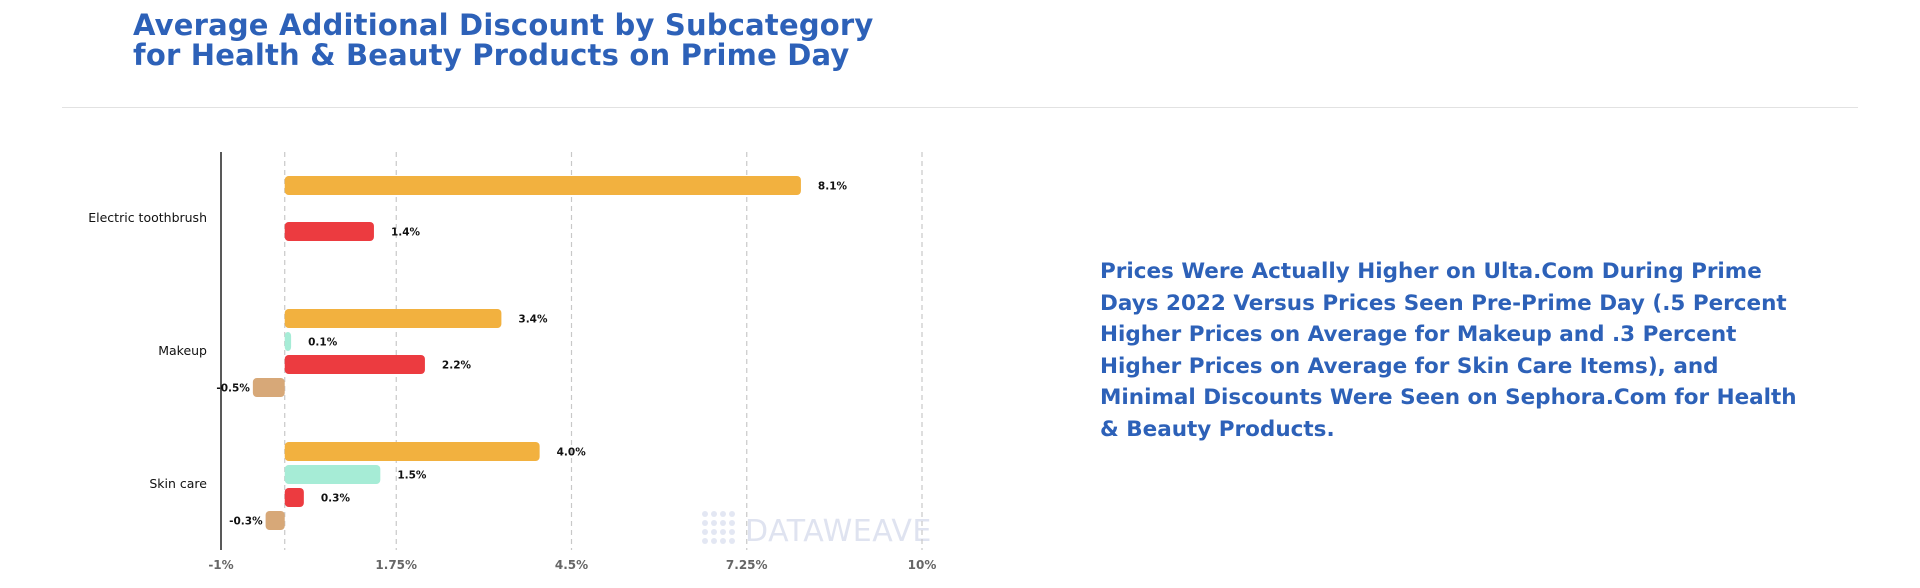  I want to click on x-tick-label: 7.25%, so click(747, 565).